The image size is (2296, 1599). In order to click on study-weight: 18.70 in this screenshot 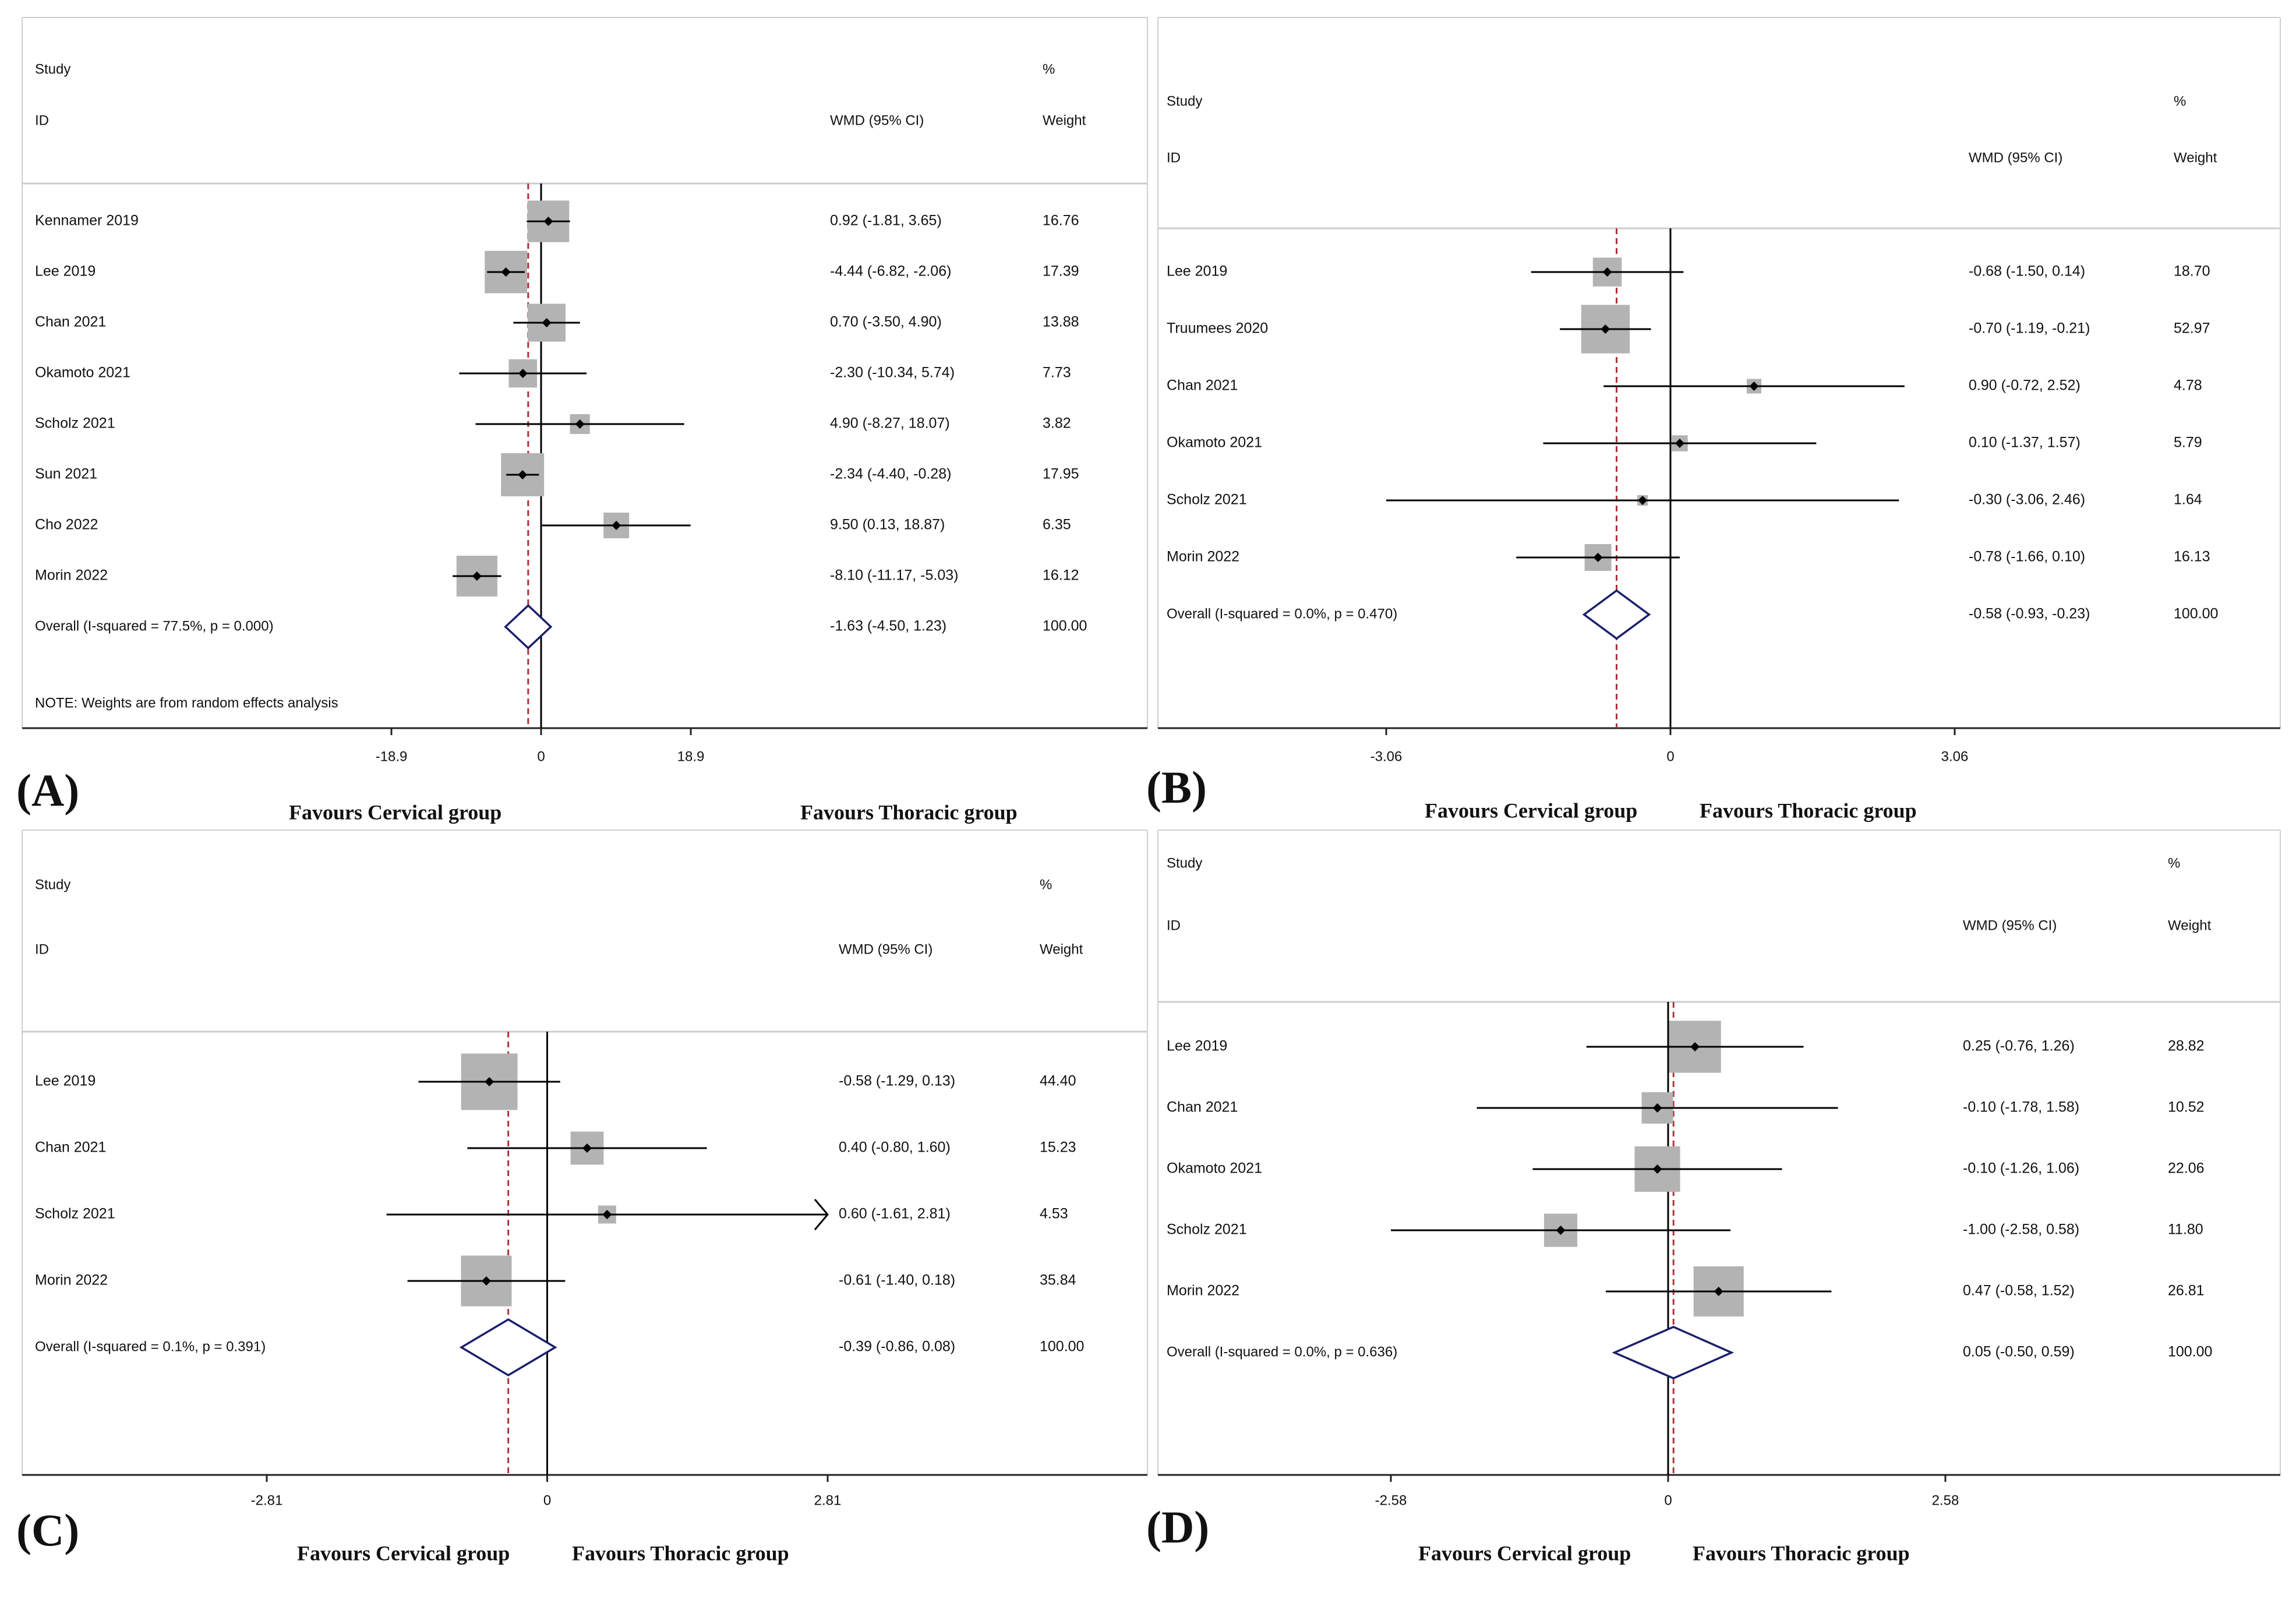, I will do `click(2192, 271)`.